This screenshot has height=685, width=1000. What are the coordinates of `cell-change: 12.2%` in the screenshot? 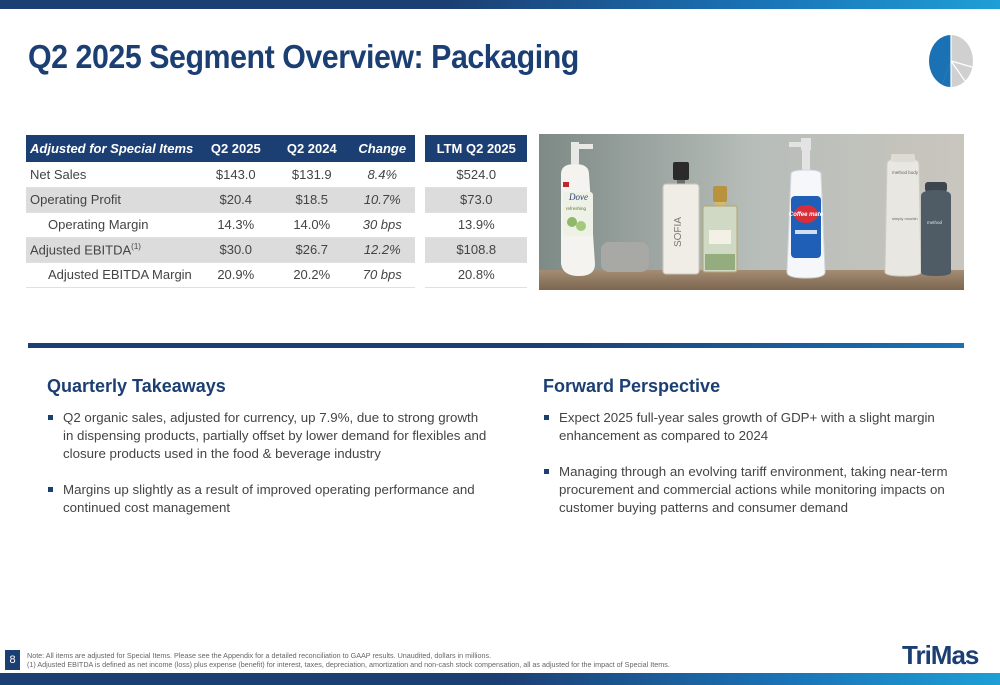 It's located at (382, 250).